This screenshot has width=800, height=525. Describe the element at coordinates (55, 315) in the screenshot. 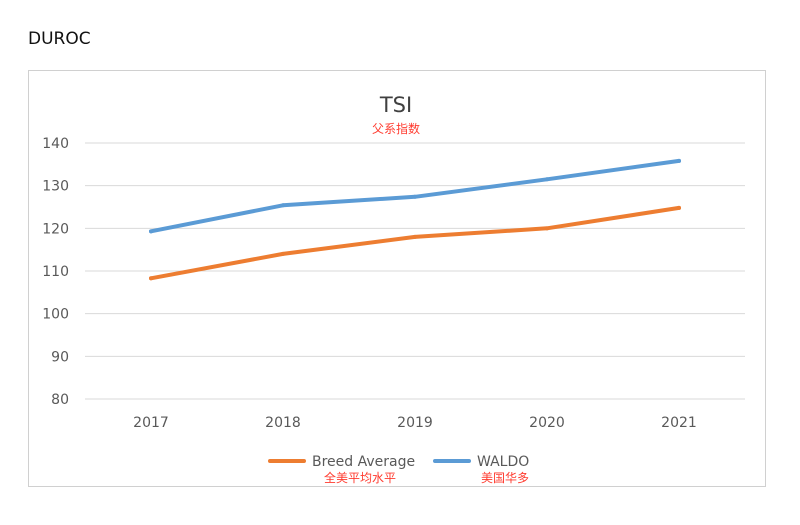

I see `y-tick-label: 100` at that location.